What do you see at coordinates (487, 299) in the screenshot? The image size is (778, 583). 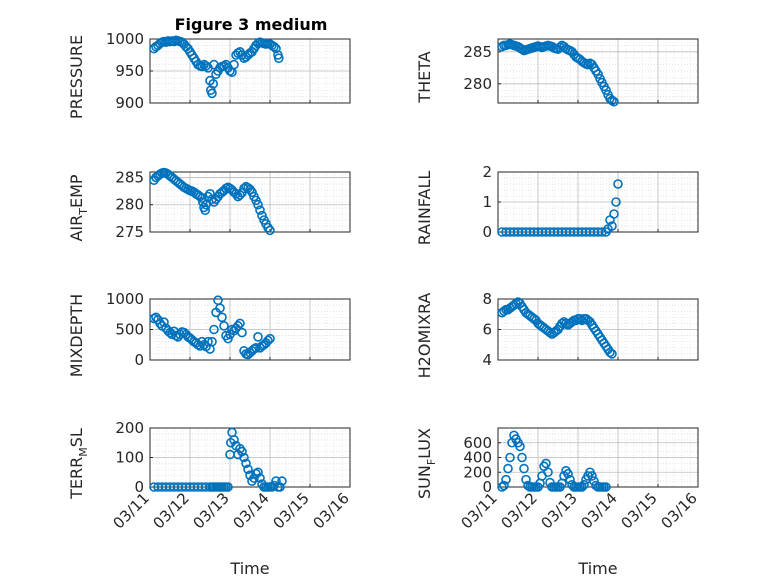 I see `y-tick-label: 8` at bounding box center [487, 299].